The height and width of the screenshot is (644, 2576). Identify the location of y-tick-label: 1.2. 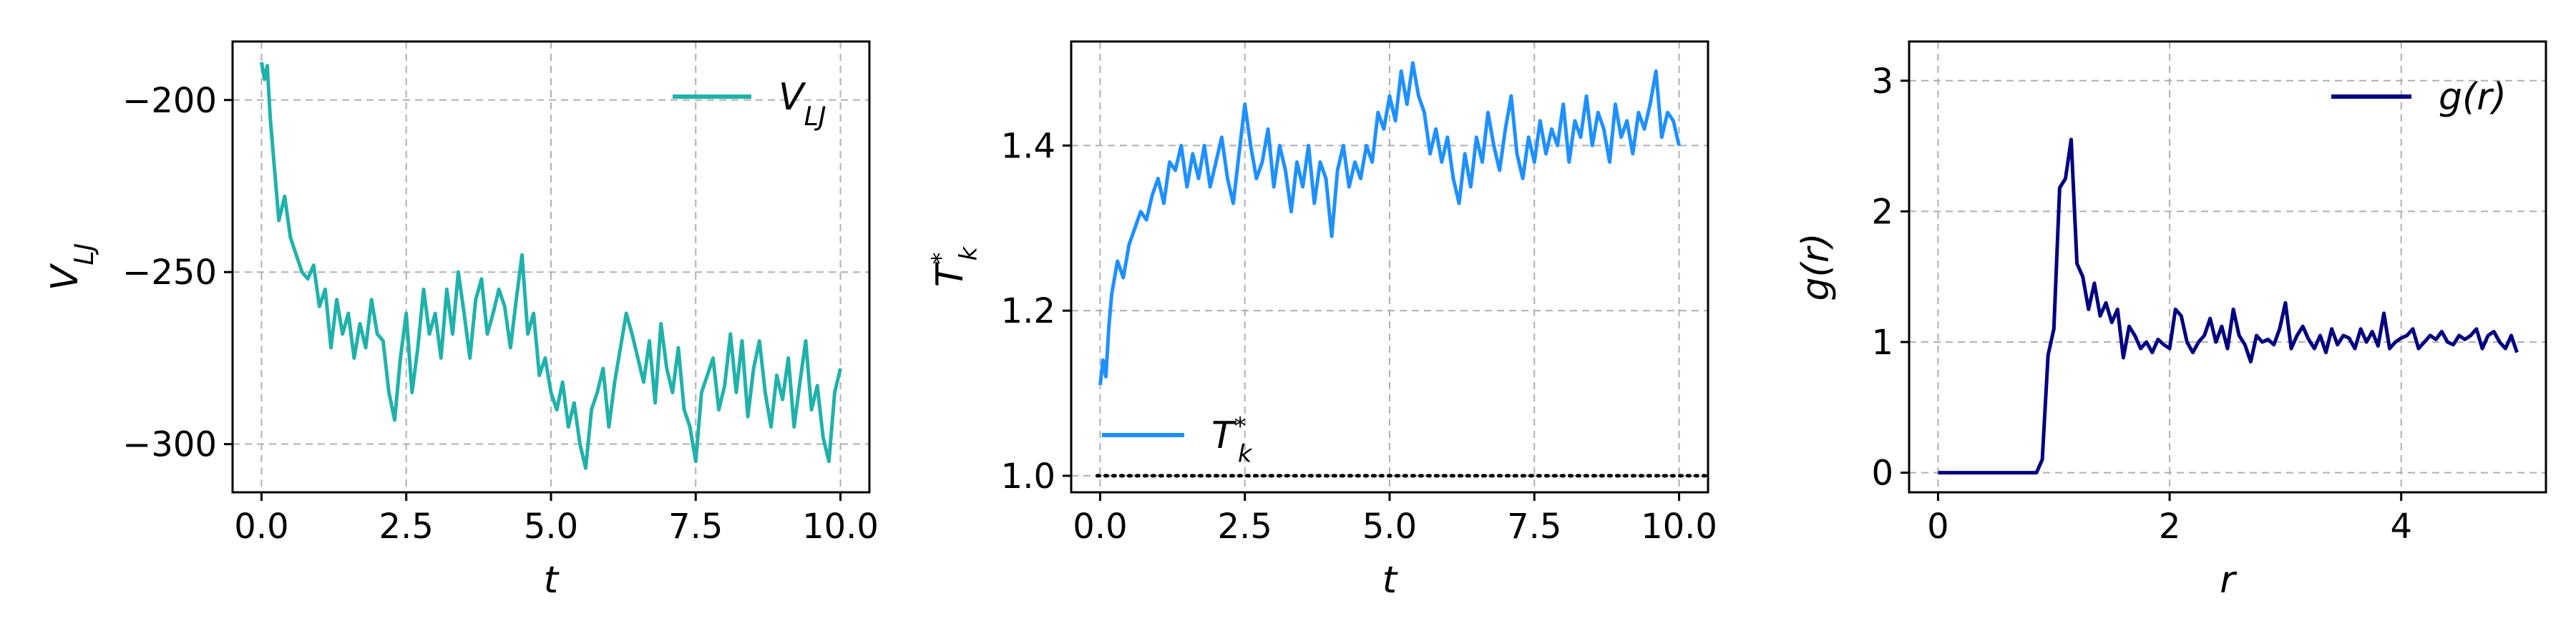
(1028, 311).